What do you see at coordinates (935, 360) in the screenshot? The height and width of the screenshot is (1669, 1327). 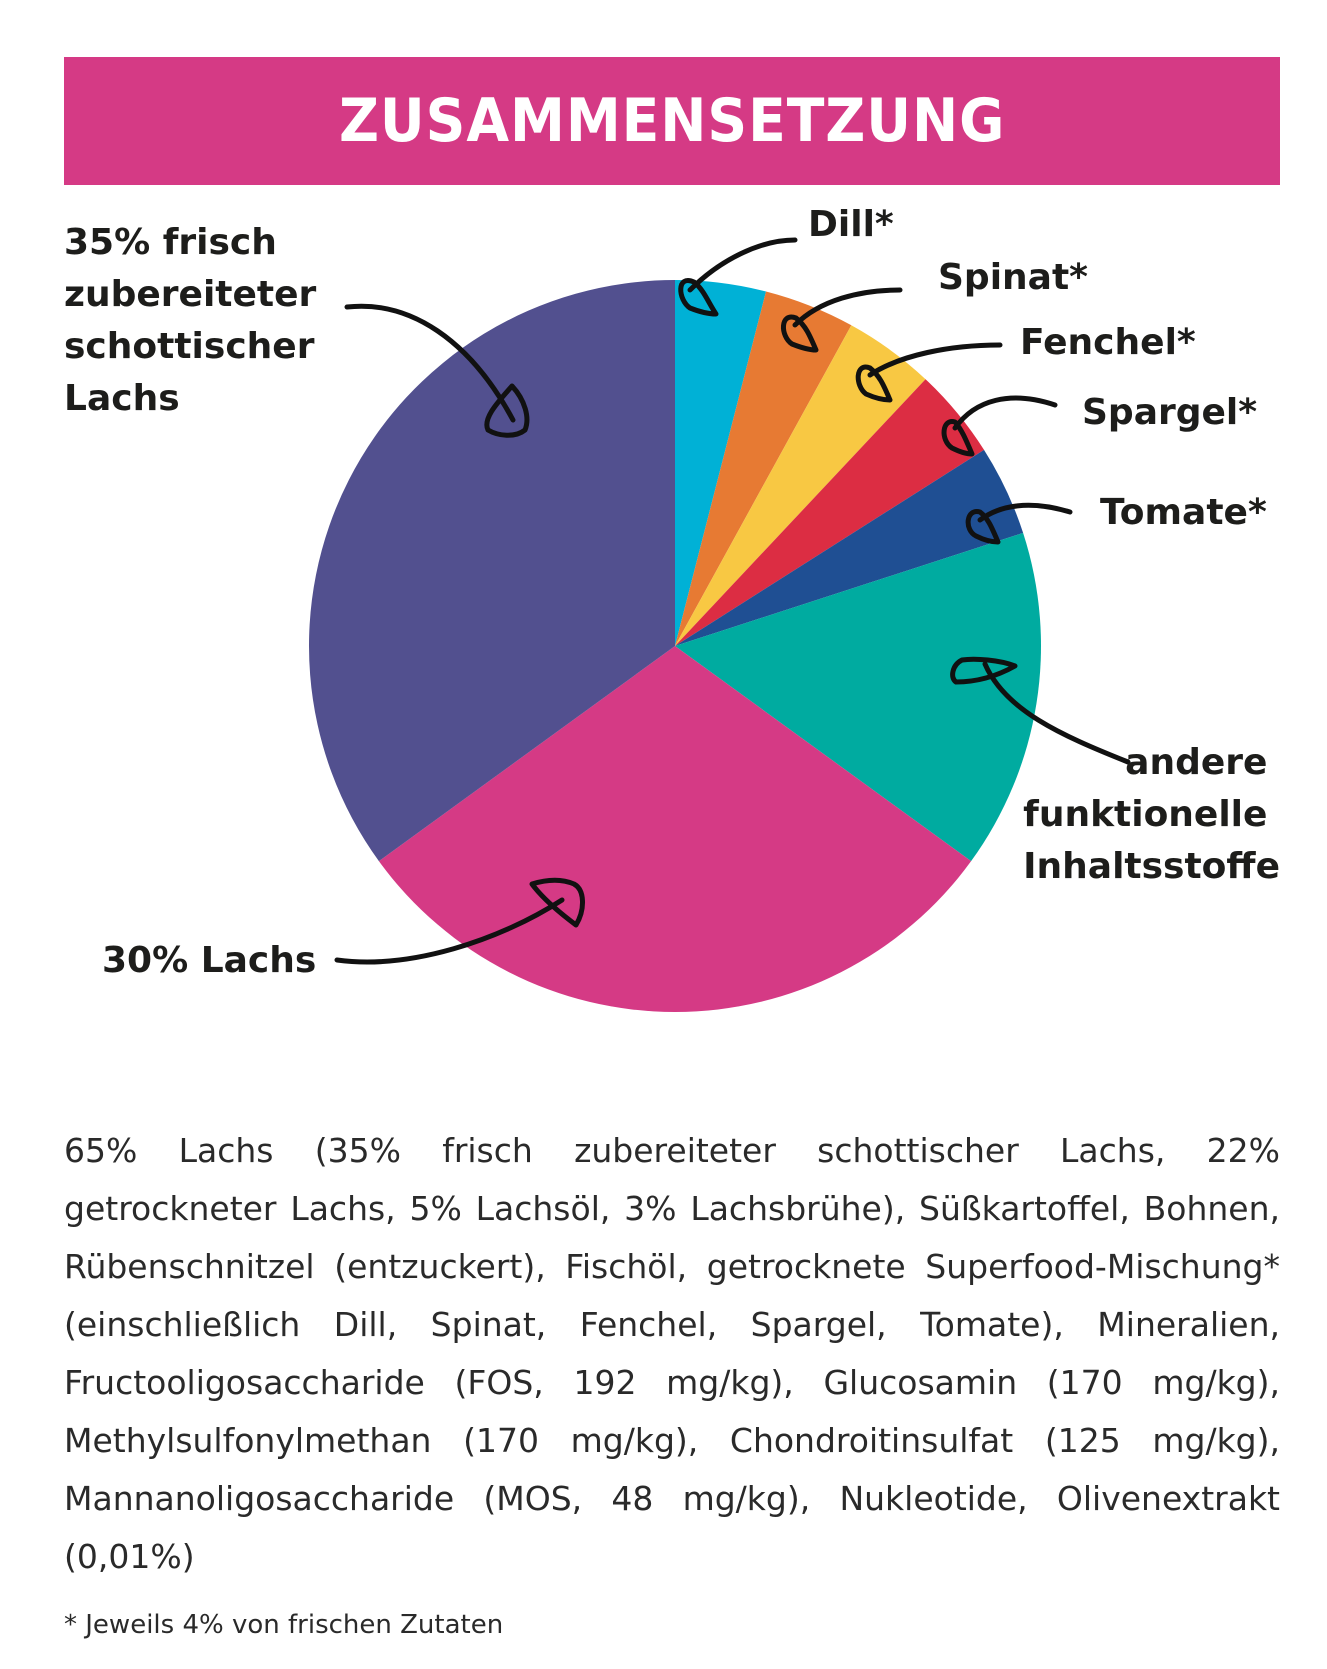 I see `arrow-fenchel` at bounding box center [935, 360].